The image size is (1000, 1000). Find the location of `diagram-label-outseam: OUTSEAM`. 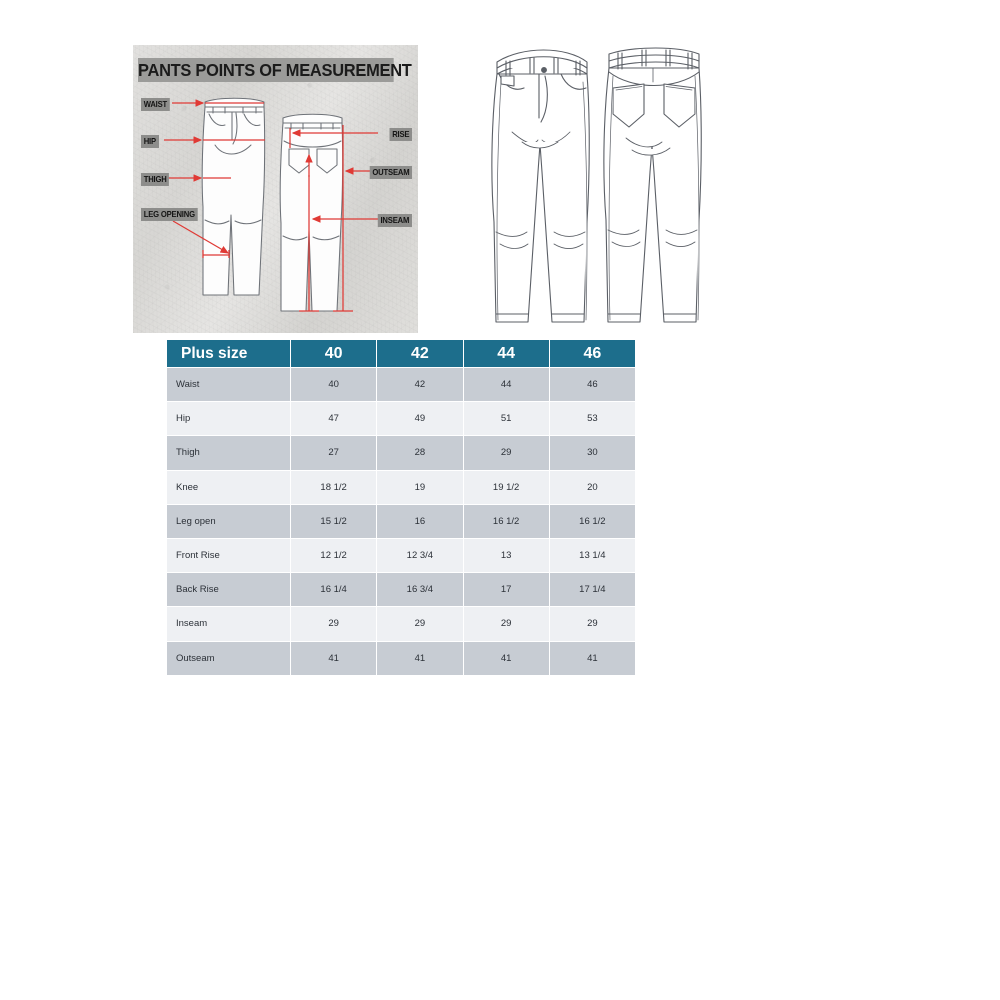

diagram-label-outseam: OUTSEAM is located at coordinates (390, 172).